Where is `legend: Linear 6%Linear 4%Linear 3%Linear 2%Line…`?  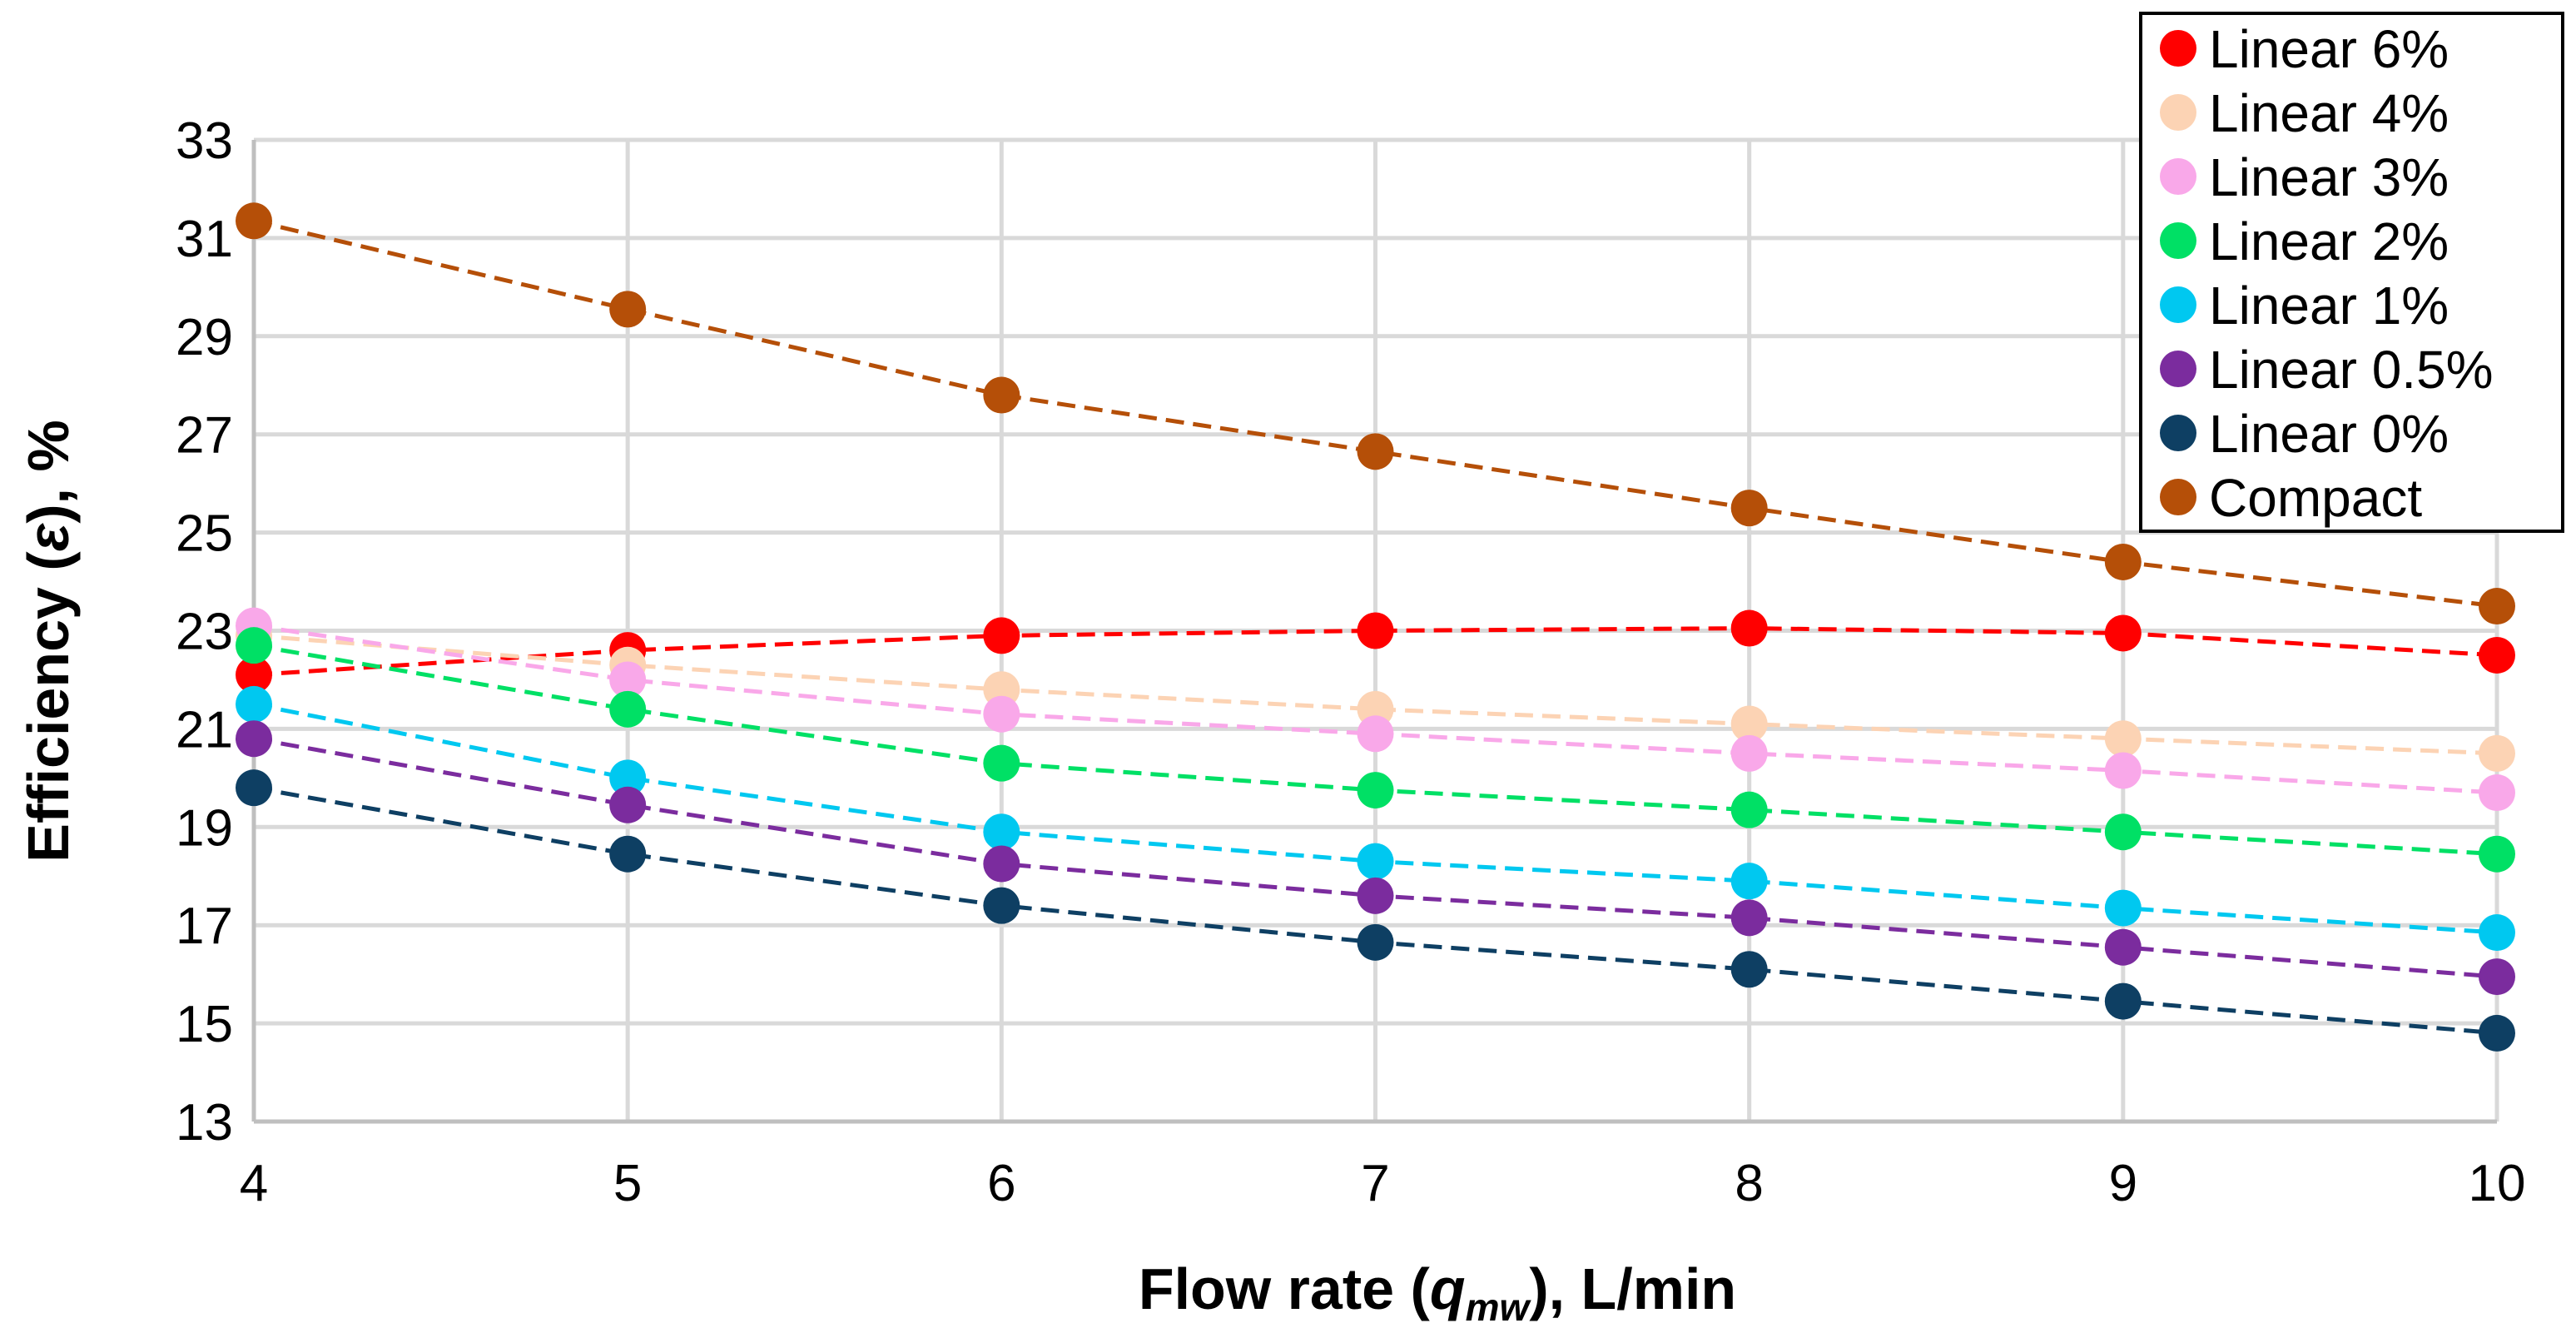 legend: Linear 6%Linear 4%Linear 3%Linear 2%Line… is located at coordinates (2351, 272).